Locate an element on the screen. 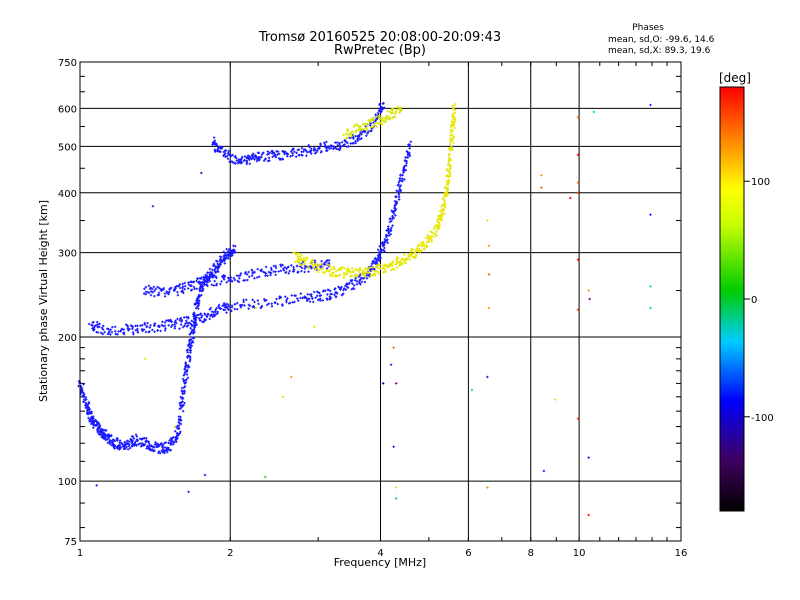 The height and width of the screenshot is (600, 800). y-tick-label: 75 is located at coordinates (70, 542).